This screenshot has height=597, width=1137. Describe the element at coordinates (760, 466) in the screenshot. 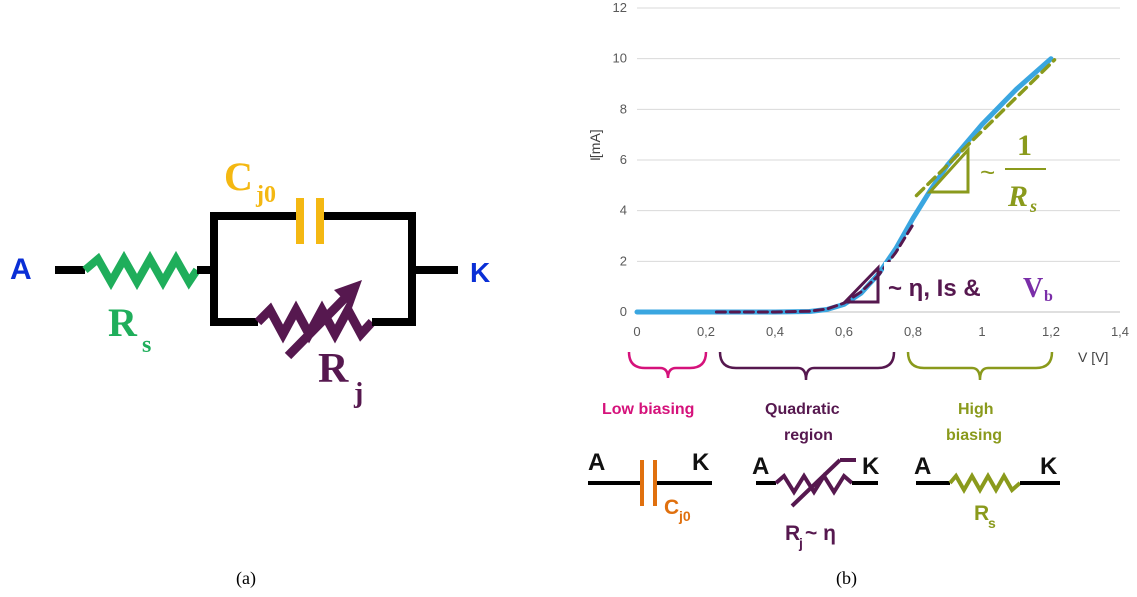

I see `small-quad-a: A` at that location.